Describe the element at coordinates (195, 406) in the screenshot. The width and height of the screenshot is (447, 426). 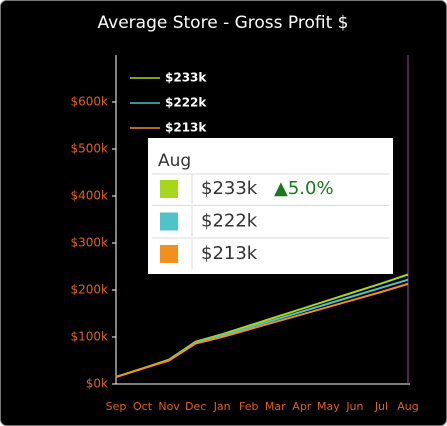
I see `x-tick-label: Dec` at that location.